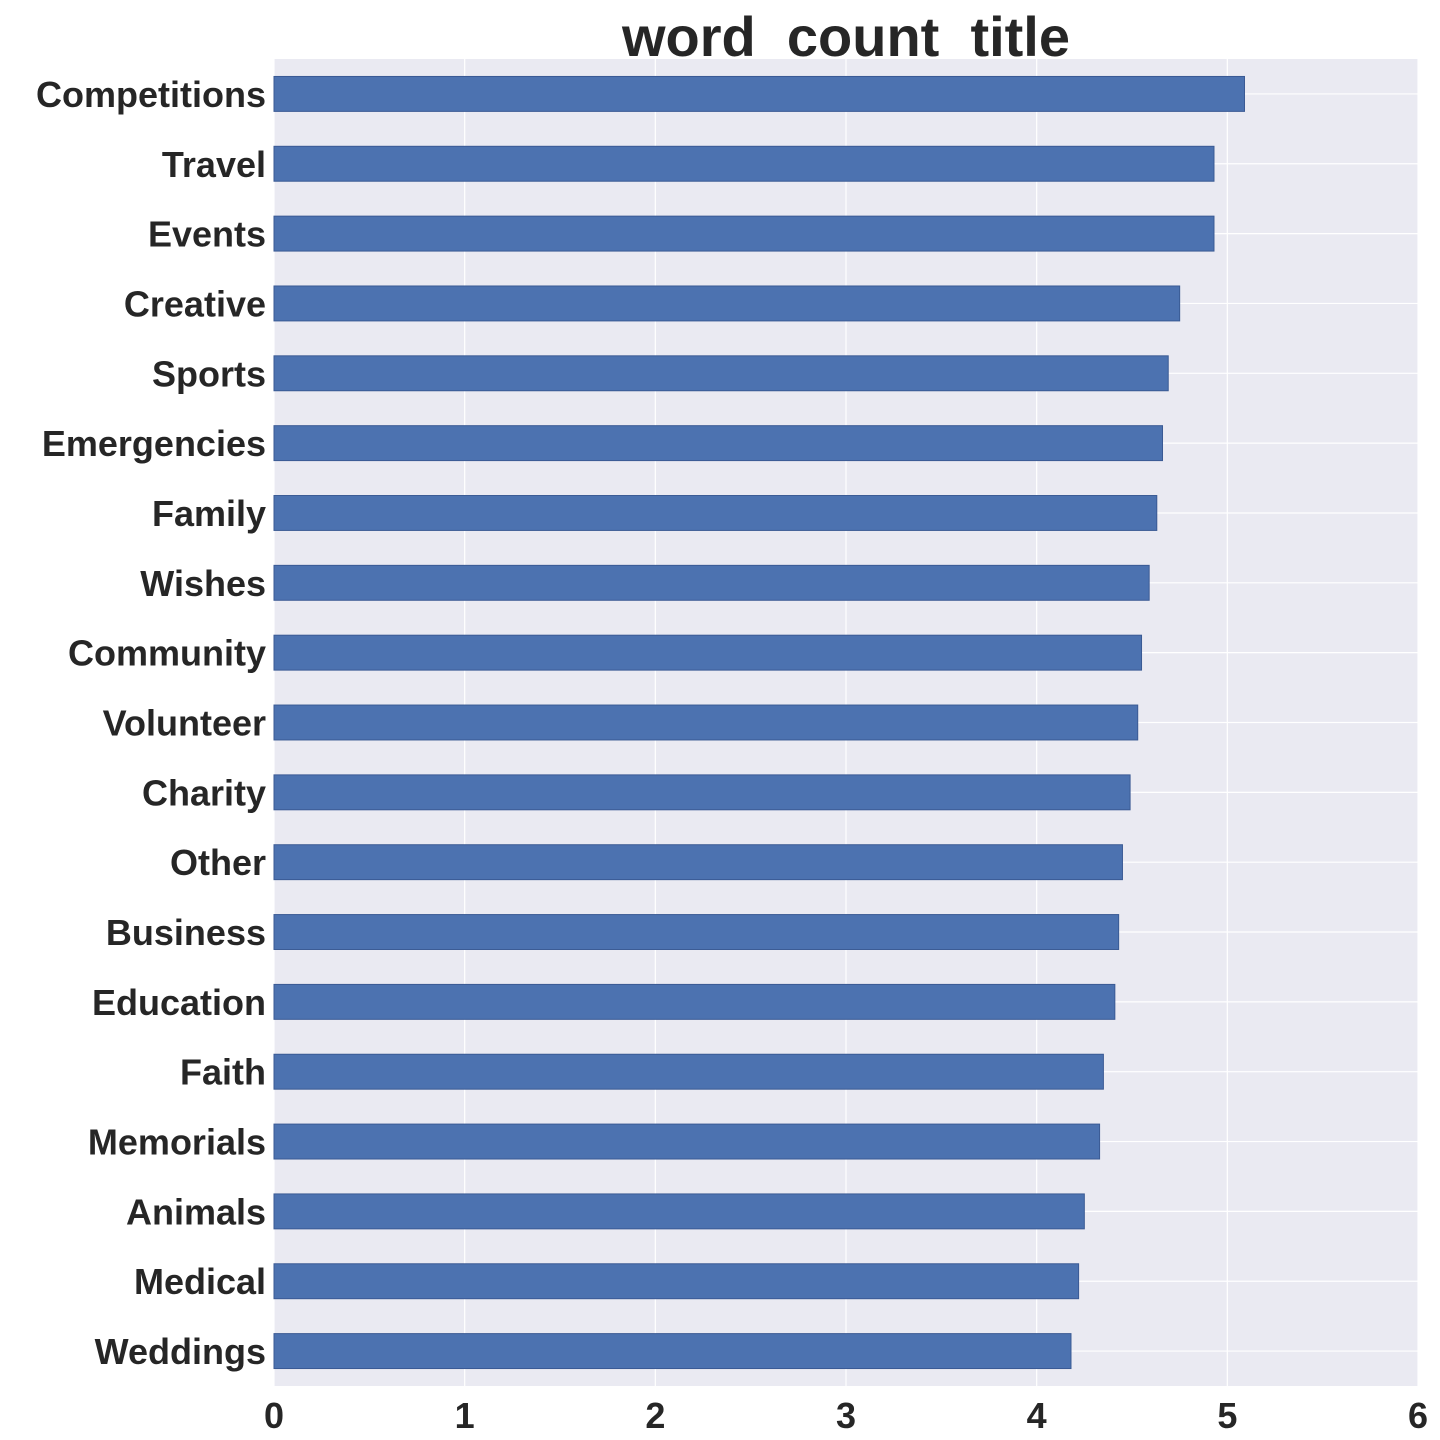  I want to click on category-label-charity: Charity, so click(204, 792).